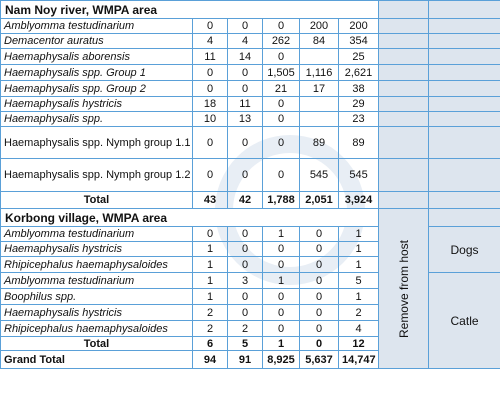  I want to click on table-row: Haemaphysalis aborensis 11 14 0 25, so click(250, 56).